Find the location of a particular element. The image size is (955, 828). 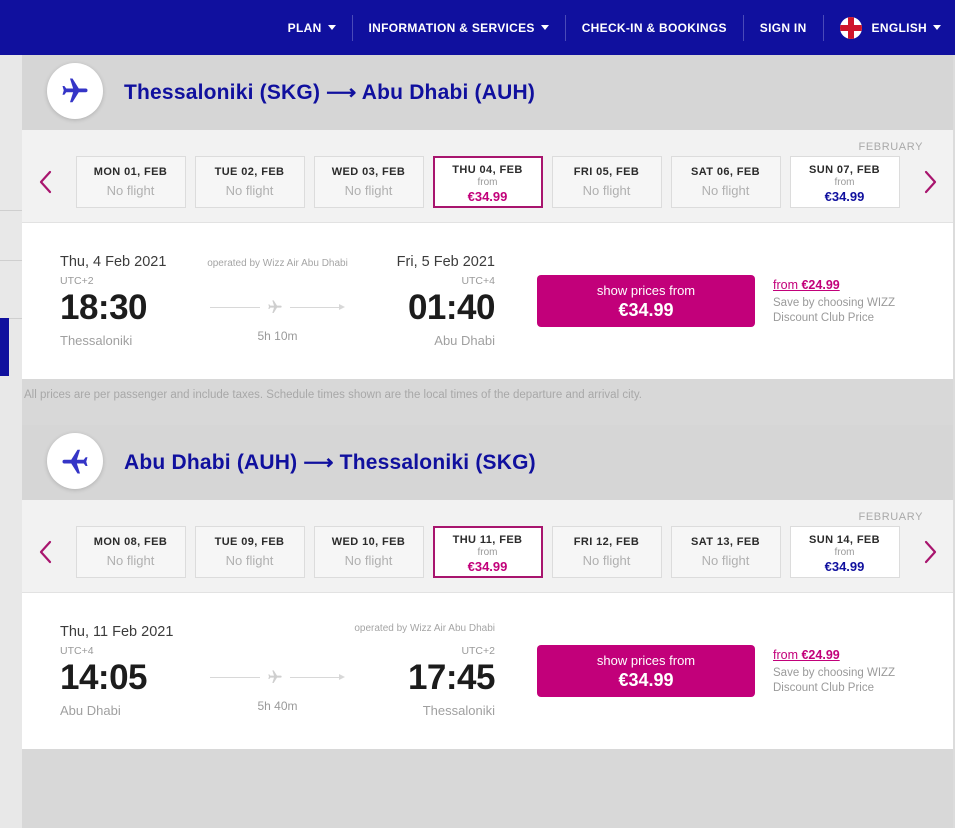

nav-item-information-services: INFORMATION & SERVICES is located at coordinates (459, 27).